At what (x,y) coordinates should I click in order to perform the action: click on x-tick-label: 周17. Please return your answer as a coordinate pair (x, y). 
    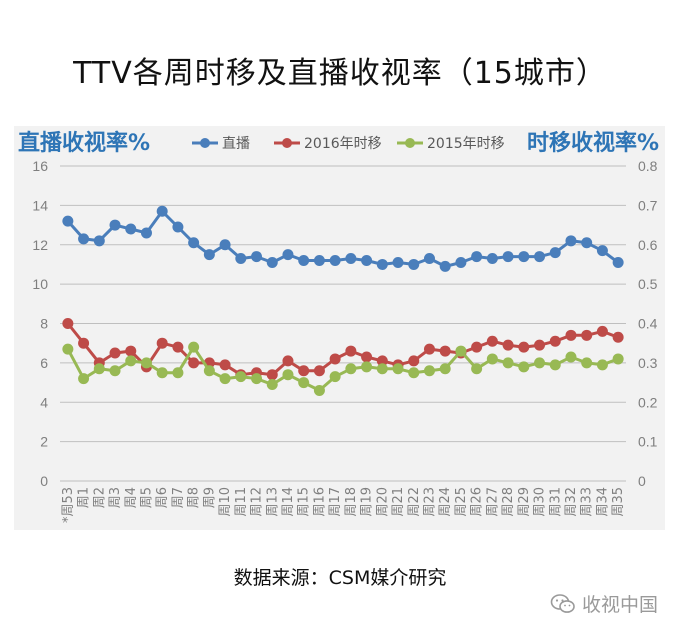
    Looking at the image, I should click on (335, 502).